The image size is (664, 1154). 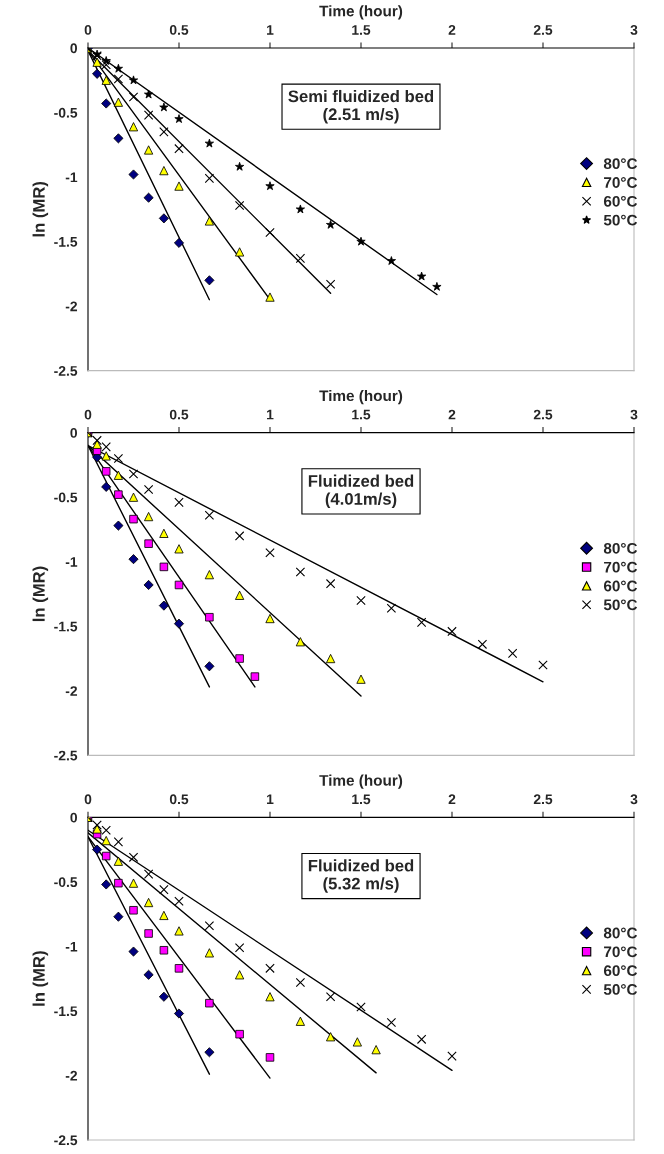 I want to click on annotation: Semi fluidized bed (2.51 m/s), so click(x=361, y=106).